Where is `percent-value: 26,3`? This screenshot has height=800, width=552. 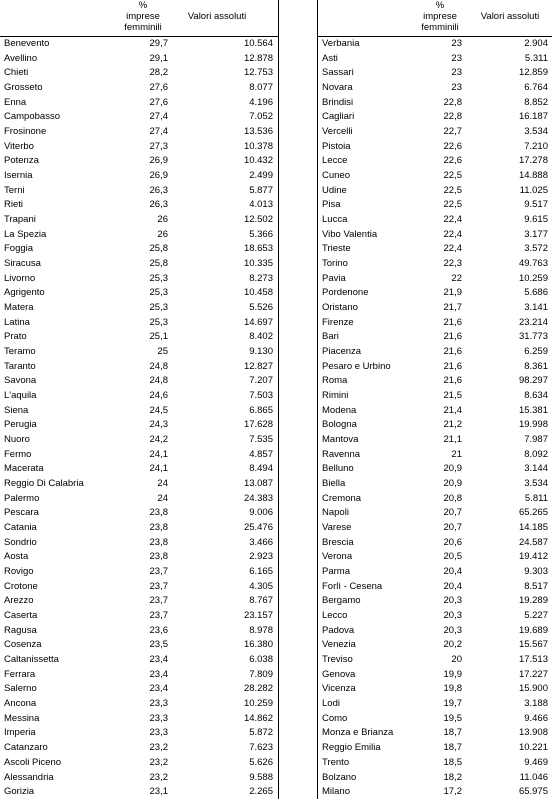
percent-value: 26,3 is located at coordinates (159, 205).